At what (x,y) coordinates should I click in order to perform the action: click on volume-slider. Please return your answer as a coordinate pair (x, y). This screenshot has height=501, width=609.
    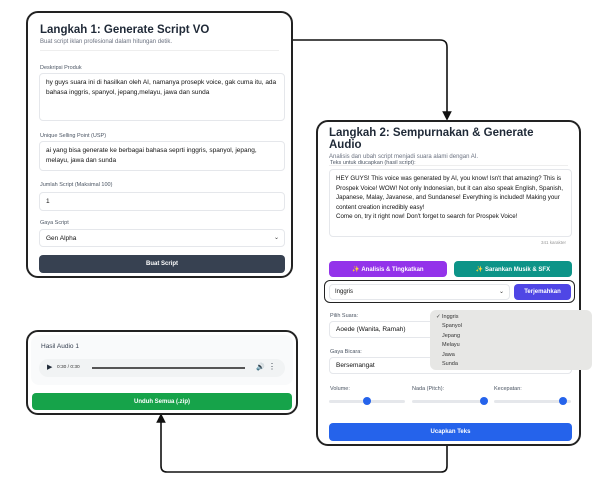
    Looking at the image, I should click on (367, 401).